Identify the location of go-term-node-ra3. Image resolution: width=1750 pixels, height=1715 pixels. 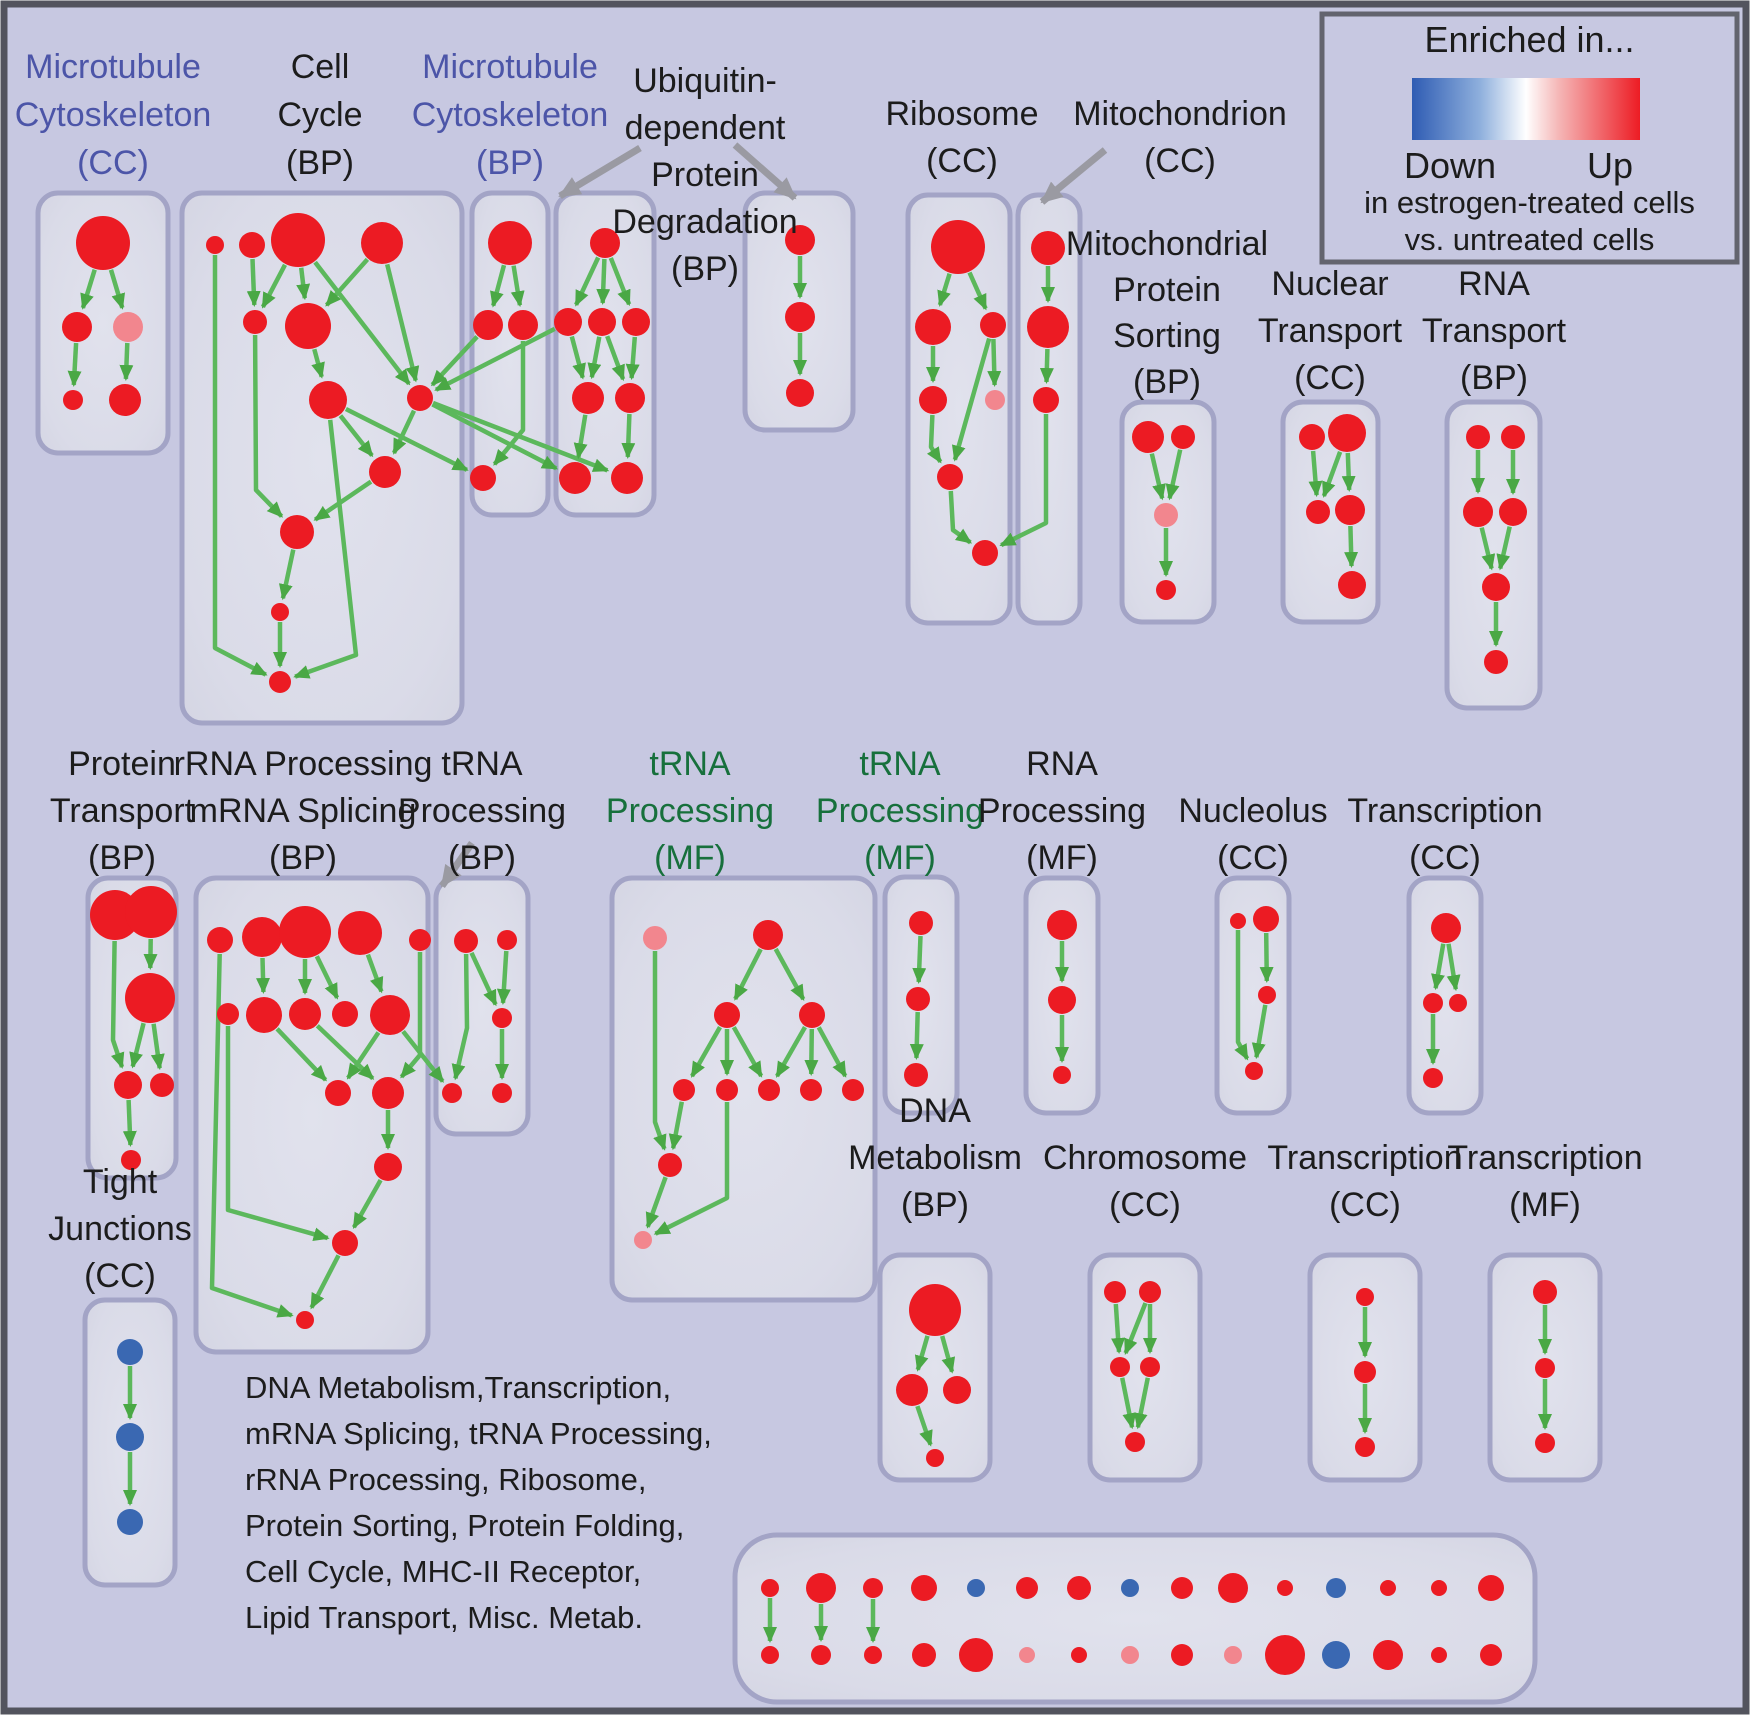
(305, 932).